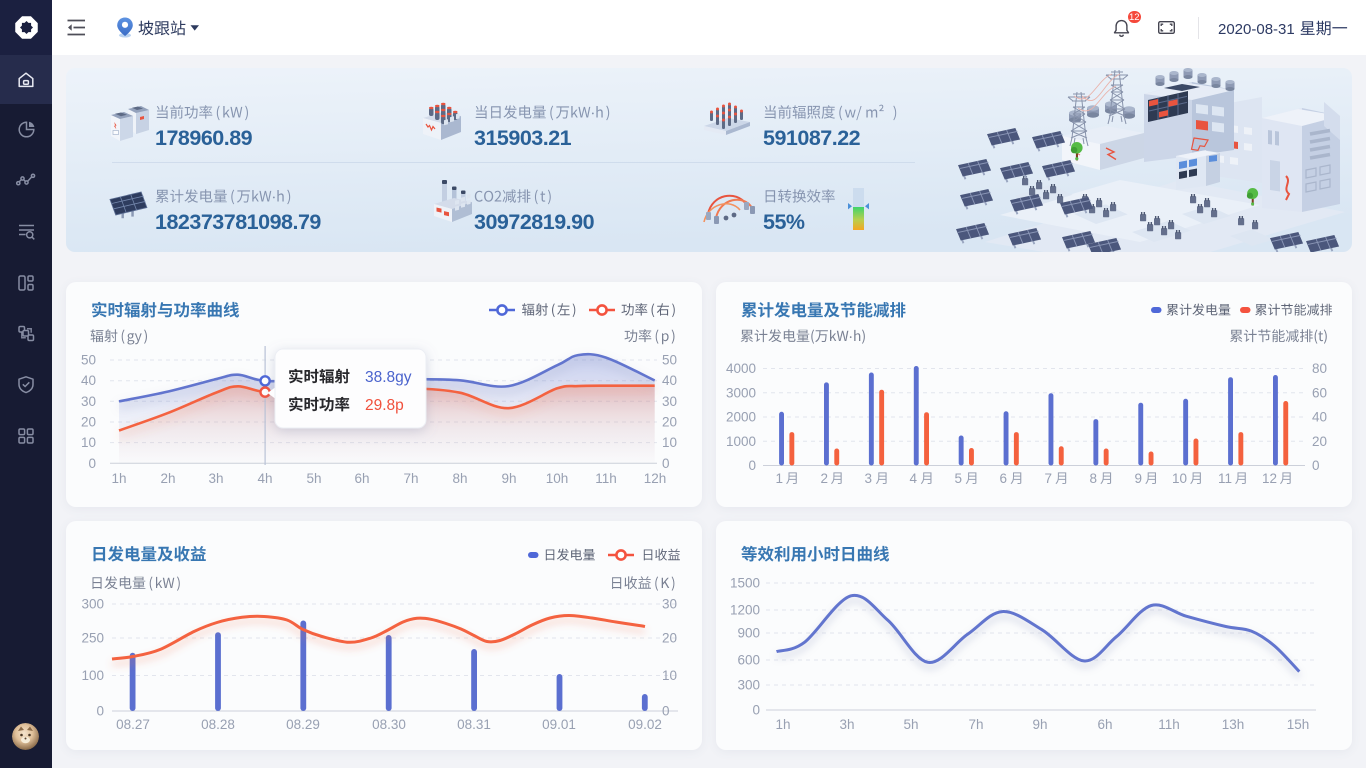 The width and height of the screenshot is (1366, 768). I want to click on svg-text: 10h, so click(557, 478).